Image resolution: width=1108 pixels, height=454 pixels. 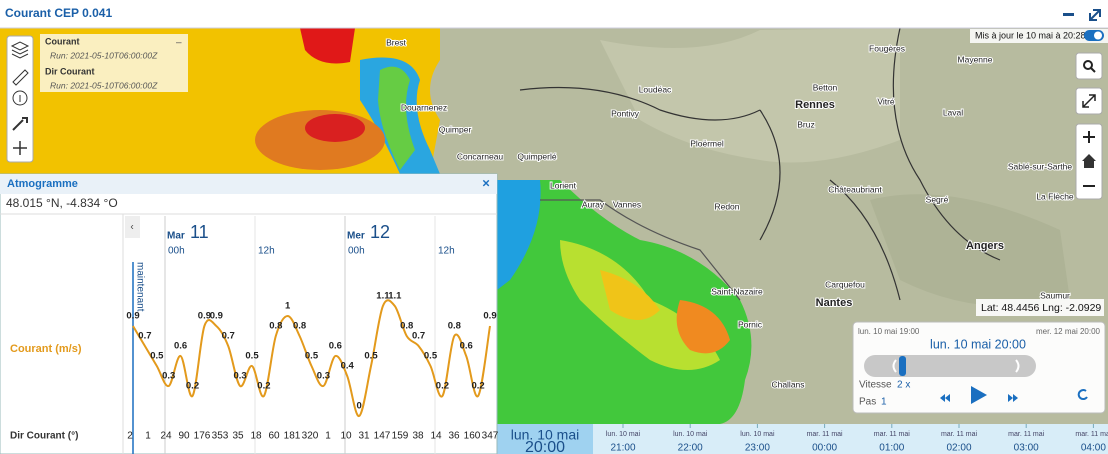 What do you see at coordinates (1040, 307) in the screenshot?
I see `coordinates-box` at bounding box center [1040, 307].